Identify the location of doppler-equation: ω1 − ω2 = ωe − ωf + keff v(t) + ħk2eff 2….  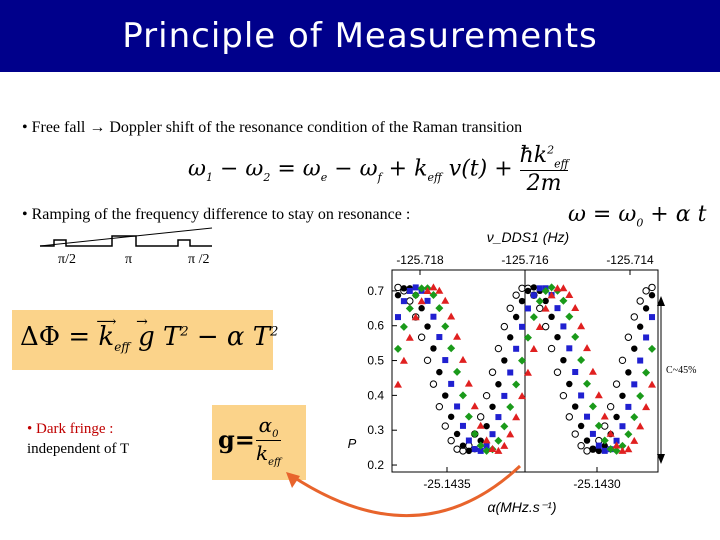
(378, 170).